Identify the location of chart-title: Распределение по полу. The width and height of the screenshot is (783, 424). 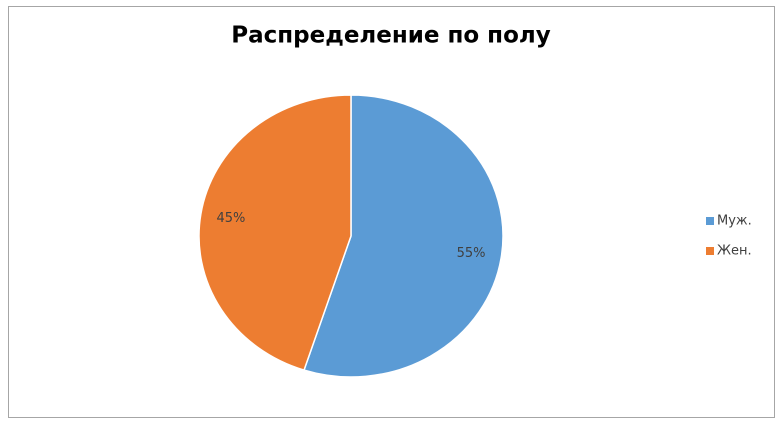
(390, 36).